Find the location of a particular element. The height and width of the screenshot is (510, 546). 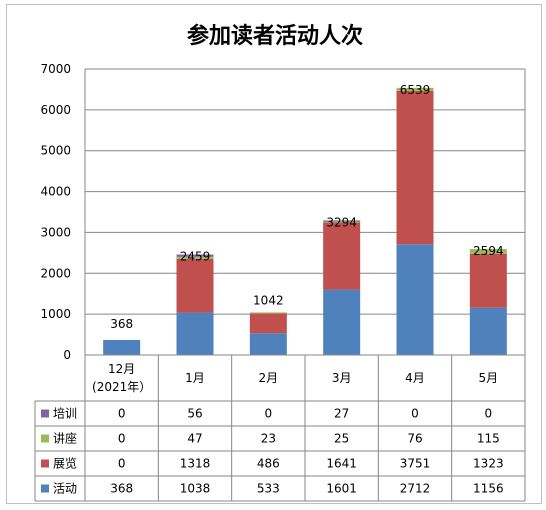

table-cell-value: 1156 is located at coordinates (488, 489).